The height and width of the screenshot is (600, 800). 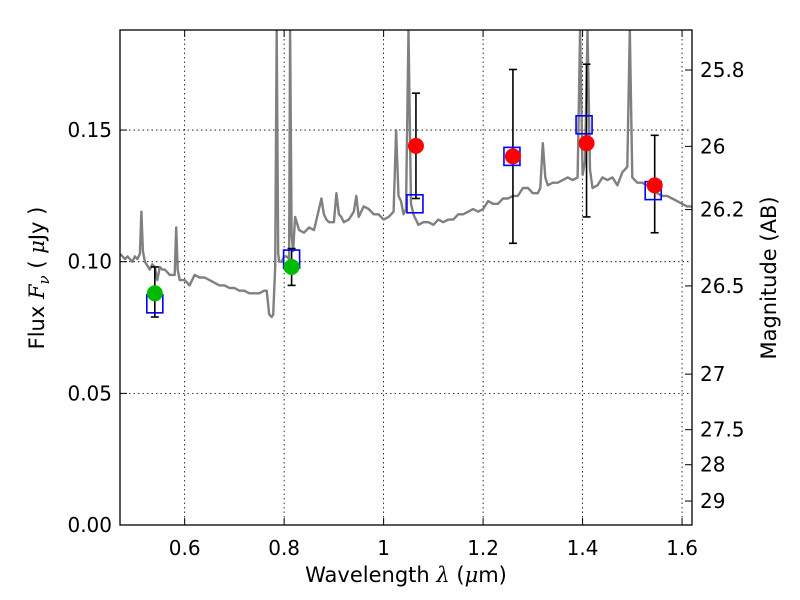 I want to click on x-tick-label: 1.2, so click(x=483, y=548).